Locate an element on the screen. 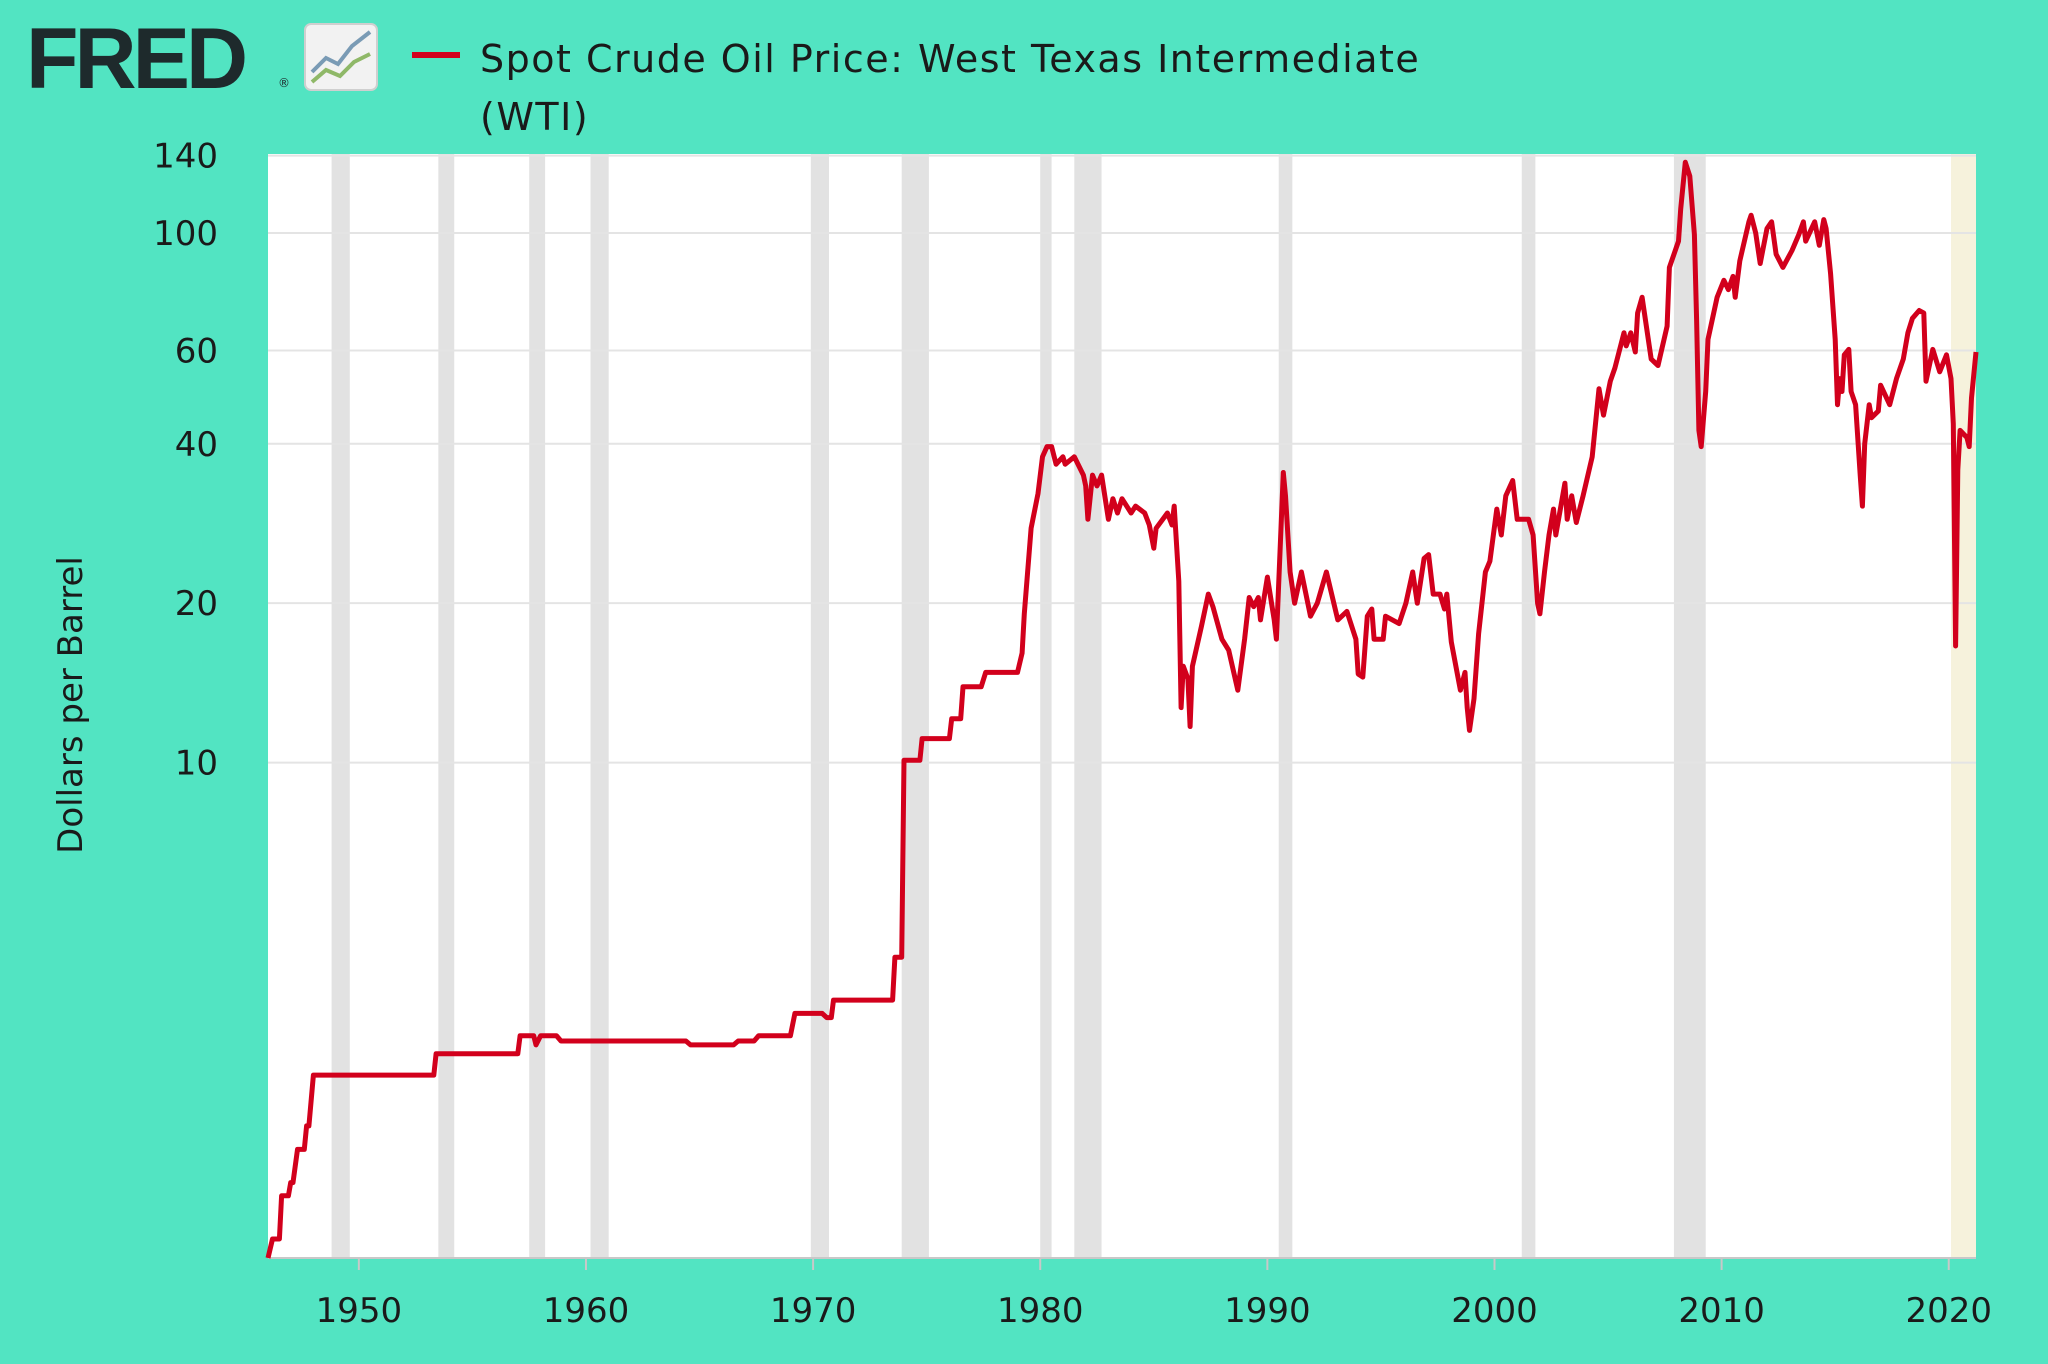 The height and width of the screenshot is (1364, 2048). brand-icon is located at coordinates (341, 57).